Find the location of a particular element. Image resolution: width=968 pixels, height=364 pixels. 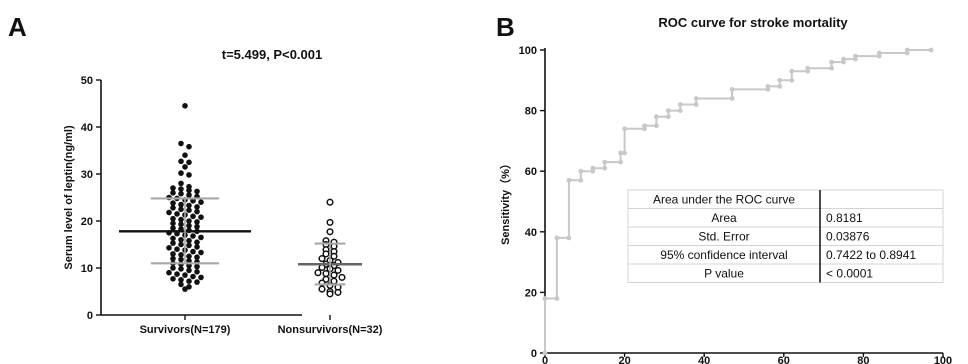

auc-table-value: < 0.0001 is located at coordinates (849, 274).